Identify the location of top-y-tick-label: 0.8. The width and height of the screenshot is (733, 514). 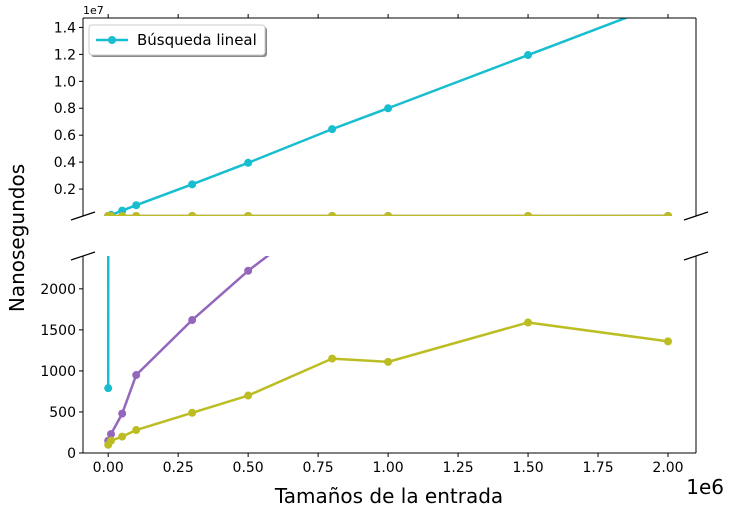
(65, 109).